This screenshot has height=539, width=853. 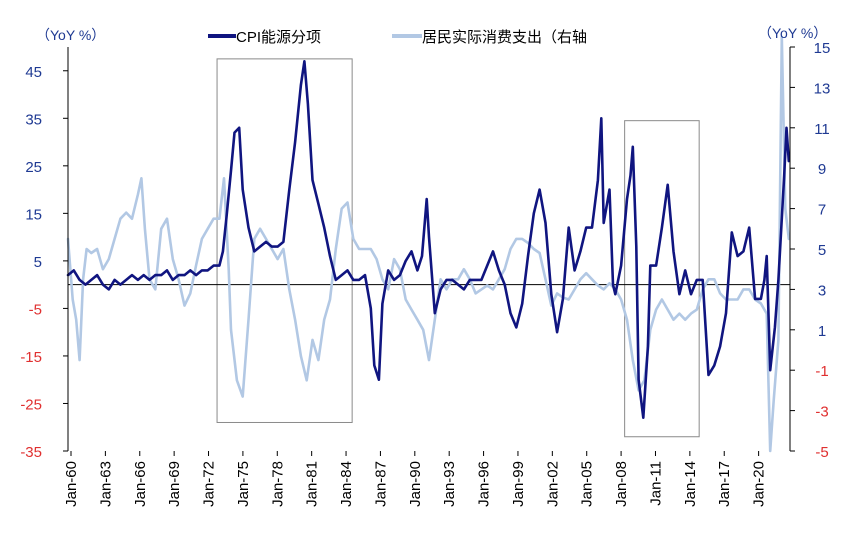 What do you see at coordinates (822, 169) in the screenshot?
I see `right-tick-label: 9` at bounding box center [822, 169].